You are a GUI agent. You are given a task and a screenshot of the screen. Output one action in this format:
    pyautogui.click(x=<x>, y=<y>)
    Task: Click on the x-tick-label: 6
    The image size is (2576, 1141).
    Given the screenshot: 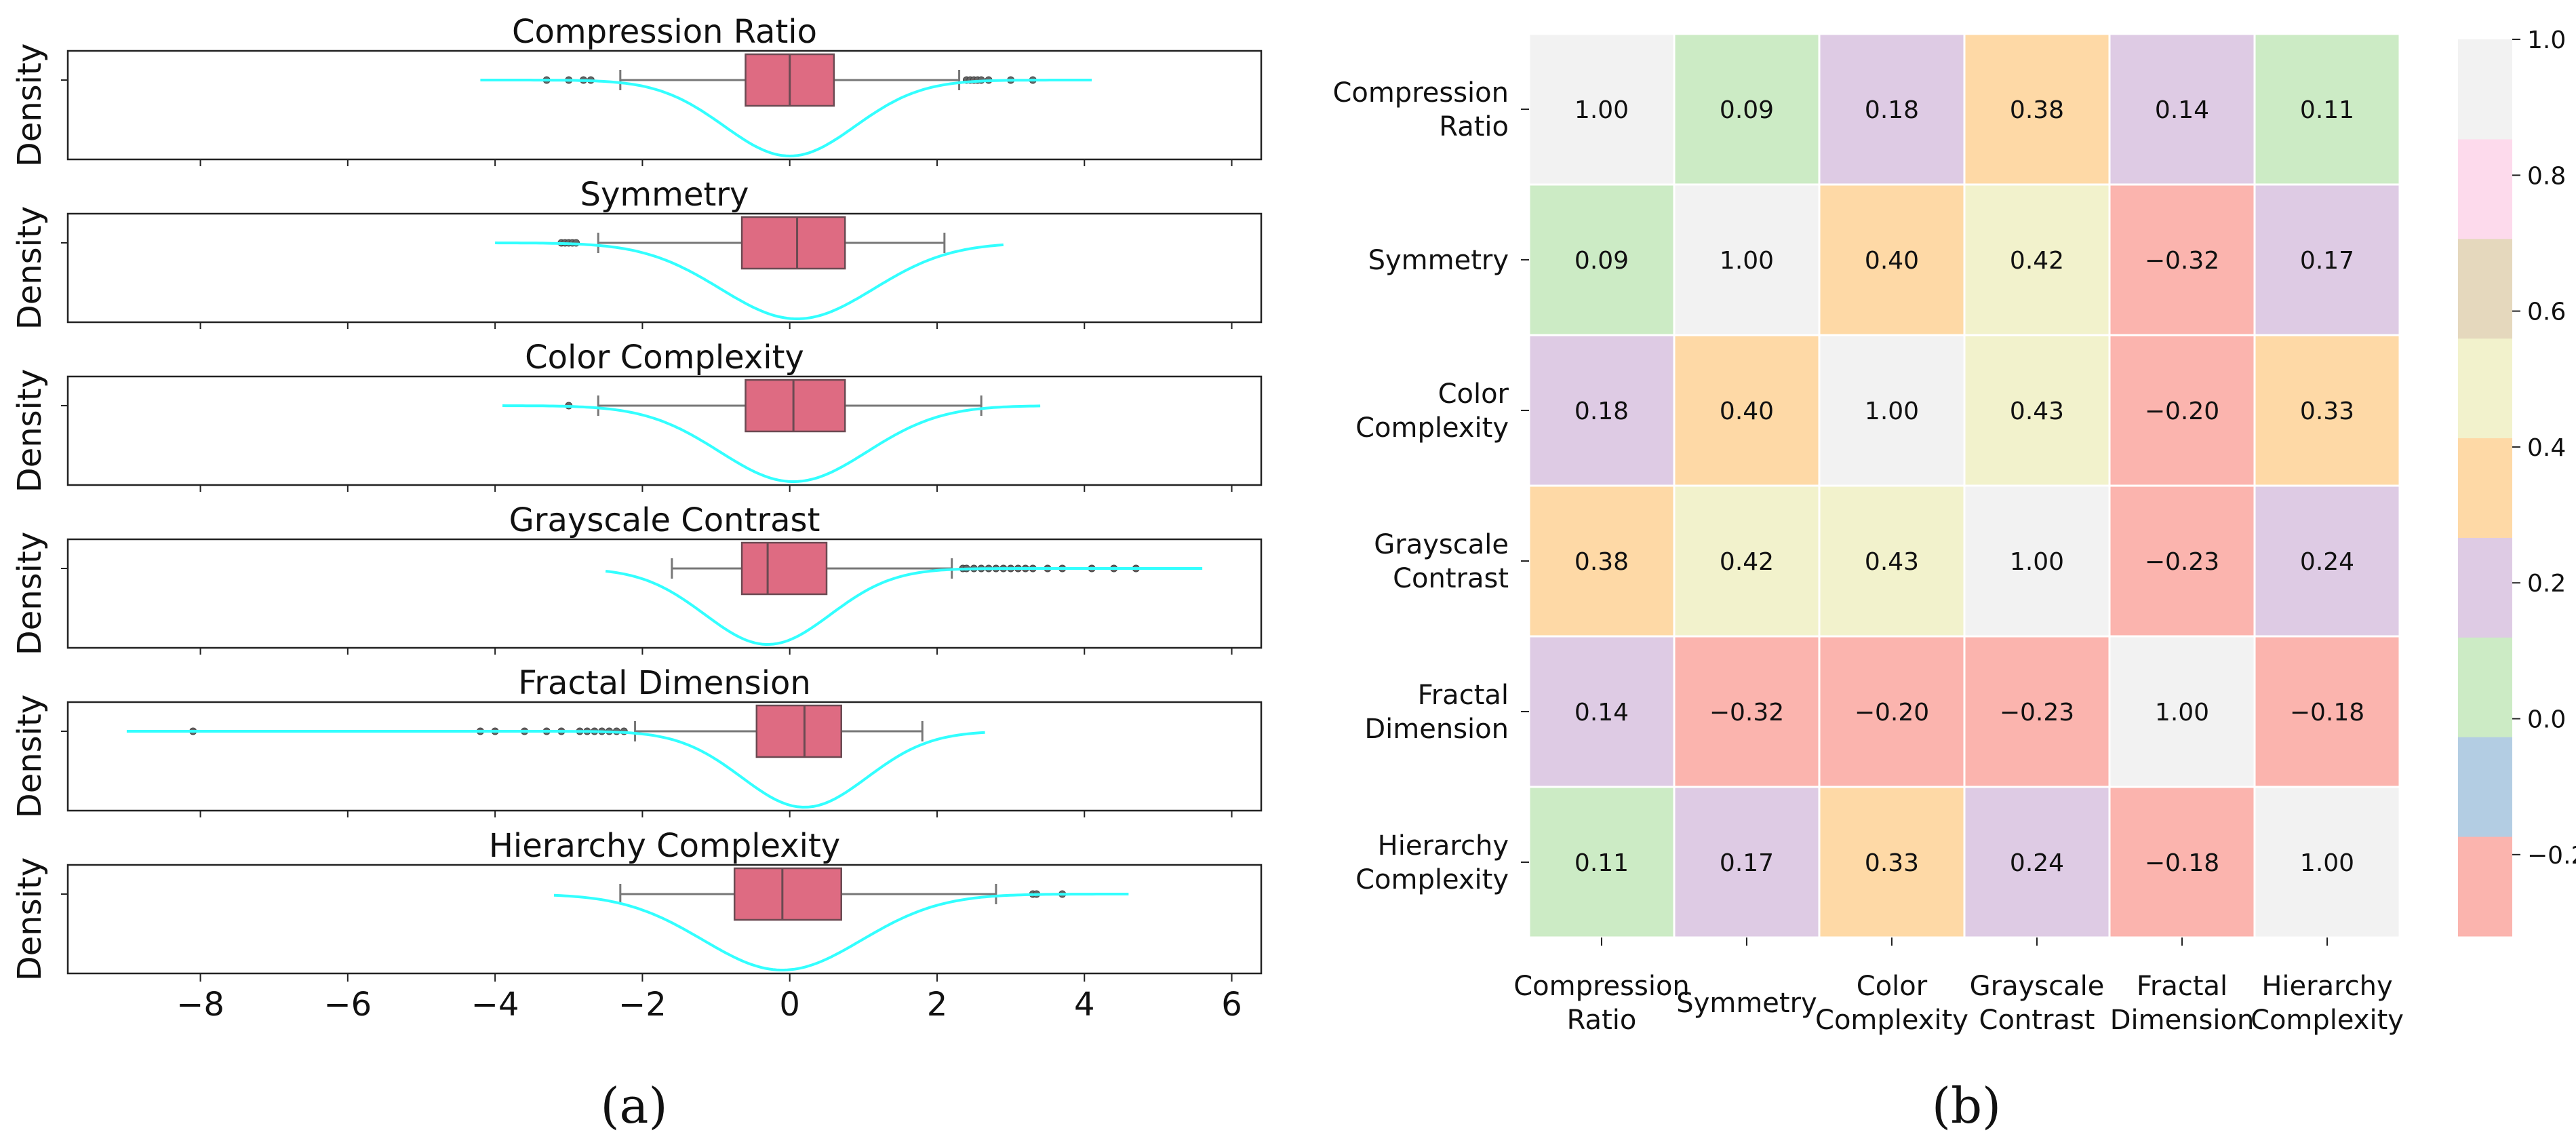 What is the action you would take?
    pyautogui.click(x=1231, y=1005)
    